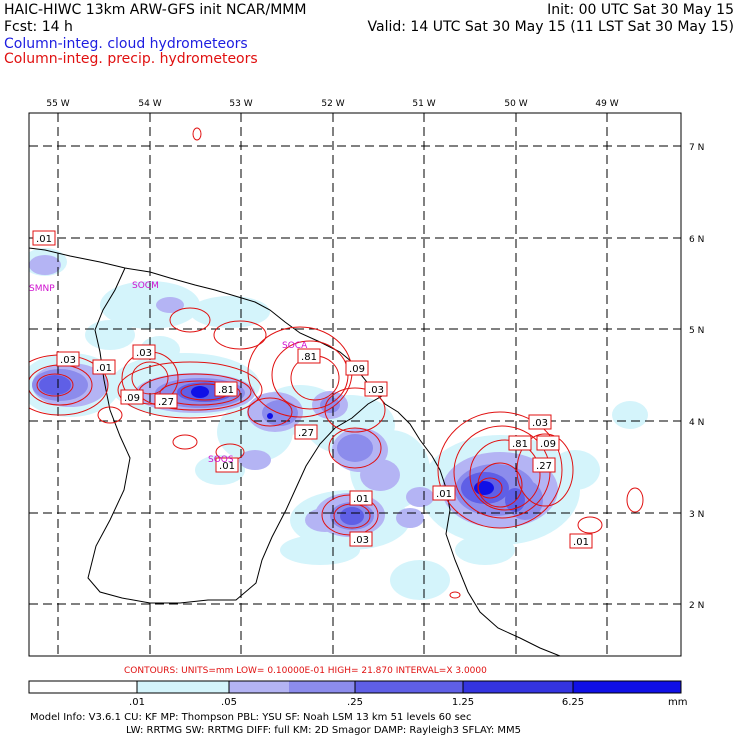 This screenshot has width=740, height=740. I want to click on lon-labels: 55 W 54 W 53 W 52 W 51 W 50 W 49 W, so click(332, 104).